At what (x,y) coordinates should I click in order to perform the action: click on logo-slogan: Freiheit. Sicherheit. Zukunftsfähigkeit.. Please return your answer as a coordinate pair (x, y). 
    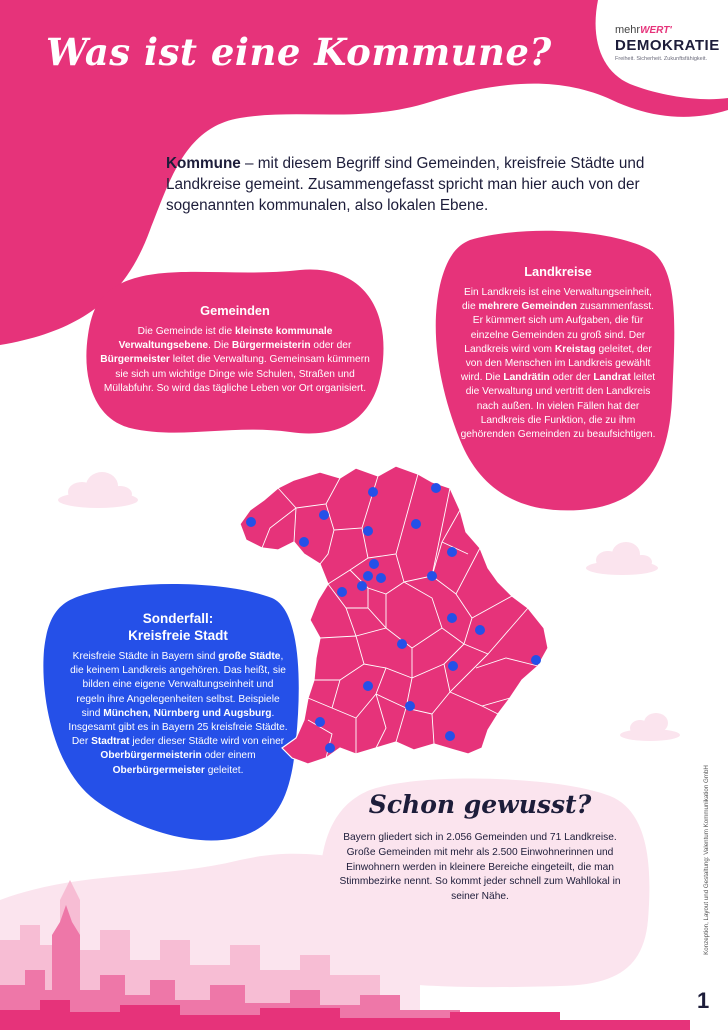
    Looking at the image, I should click on (661, 59).